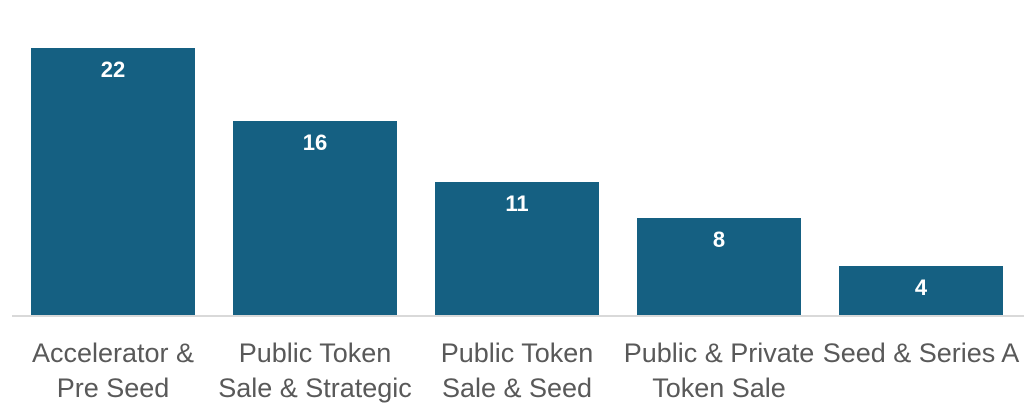 This screenshot has width=1024, height=409. What do you see at coordinates (517, 203) in the screenshot?
I see `bar-value-label: 11` at bounding box center [517, 203].